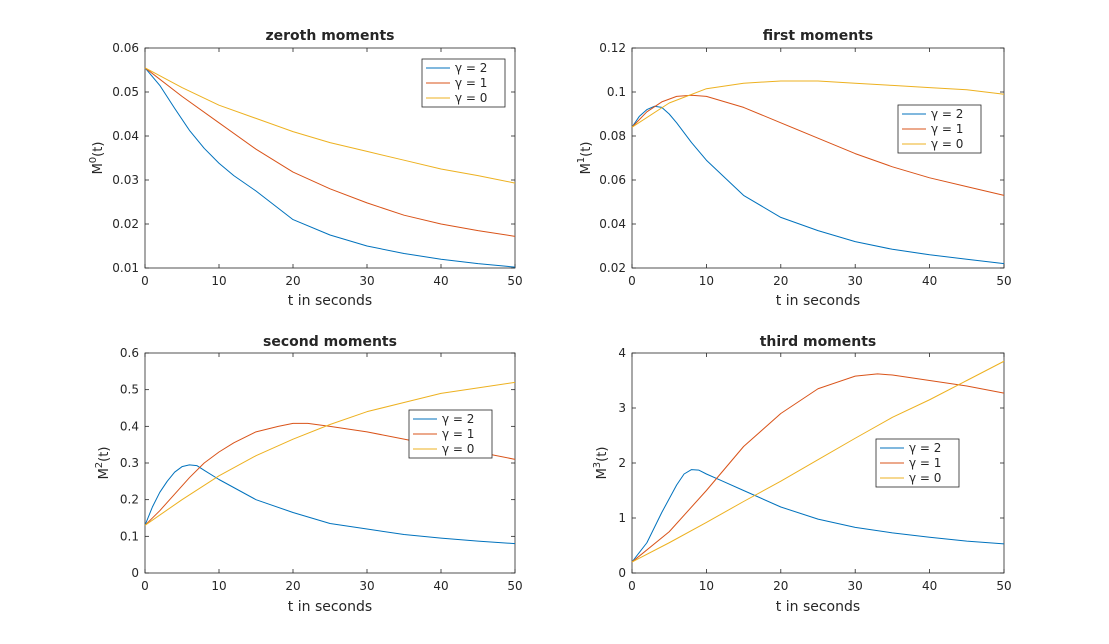 Image resolution: width=1109 pixels, height=644 pixels. I want to click on y-tick-label: 0.05, so click(125, 92).